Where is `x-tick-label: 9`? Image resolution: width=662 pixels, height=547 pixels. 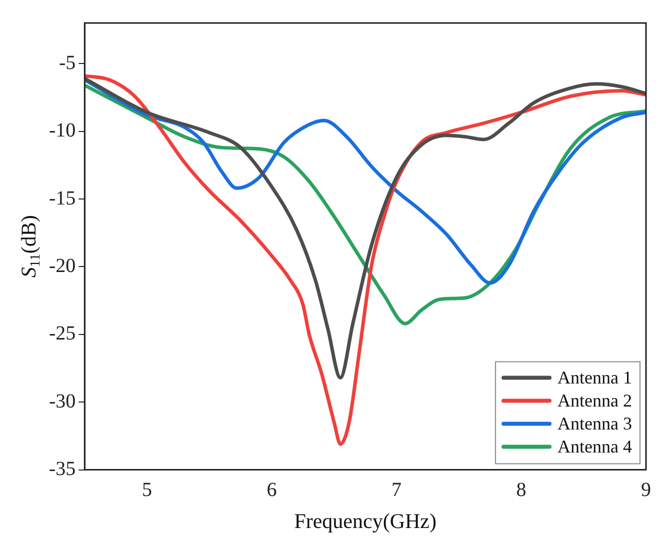
x-tick-label: 9 is located at coordinates (646, 490).